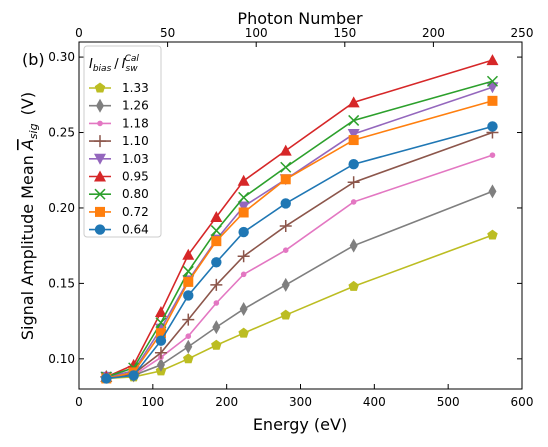  What do you see at coordinates (61, 208) in the screenshot?
I see `y-tick-label: 0.20` at bounding box center [61, 208].